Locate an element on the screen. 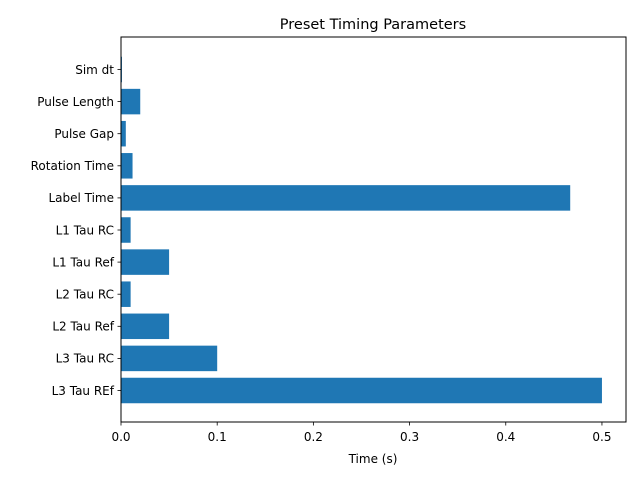  bar-l3-tau-rc is located at coordinates (169, 358).